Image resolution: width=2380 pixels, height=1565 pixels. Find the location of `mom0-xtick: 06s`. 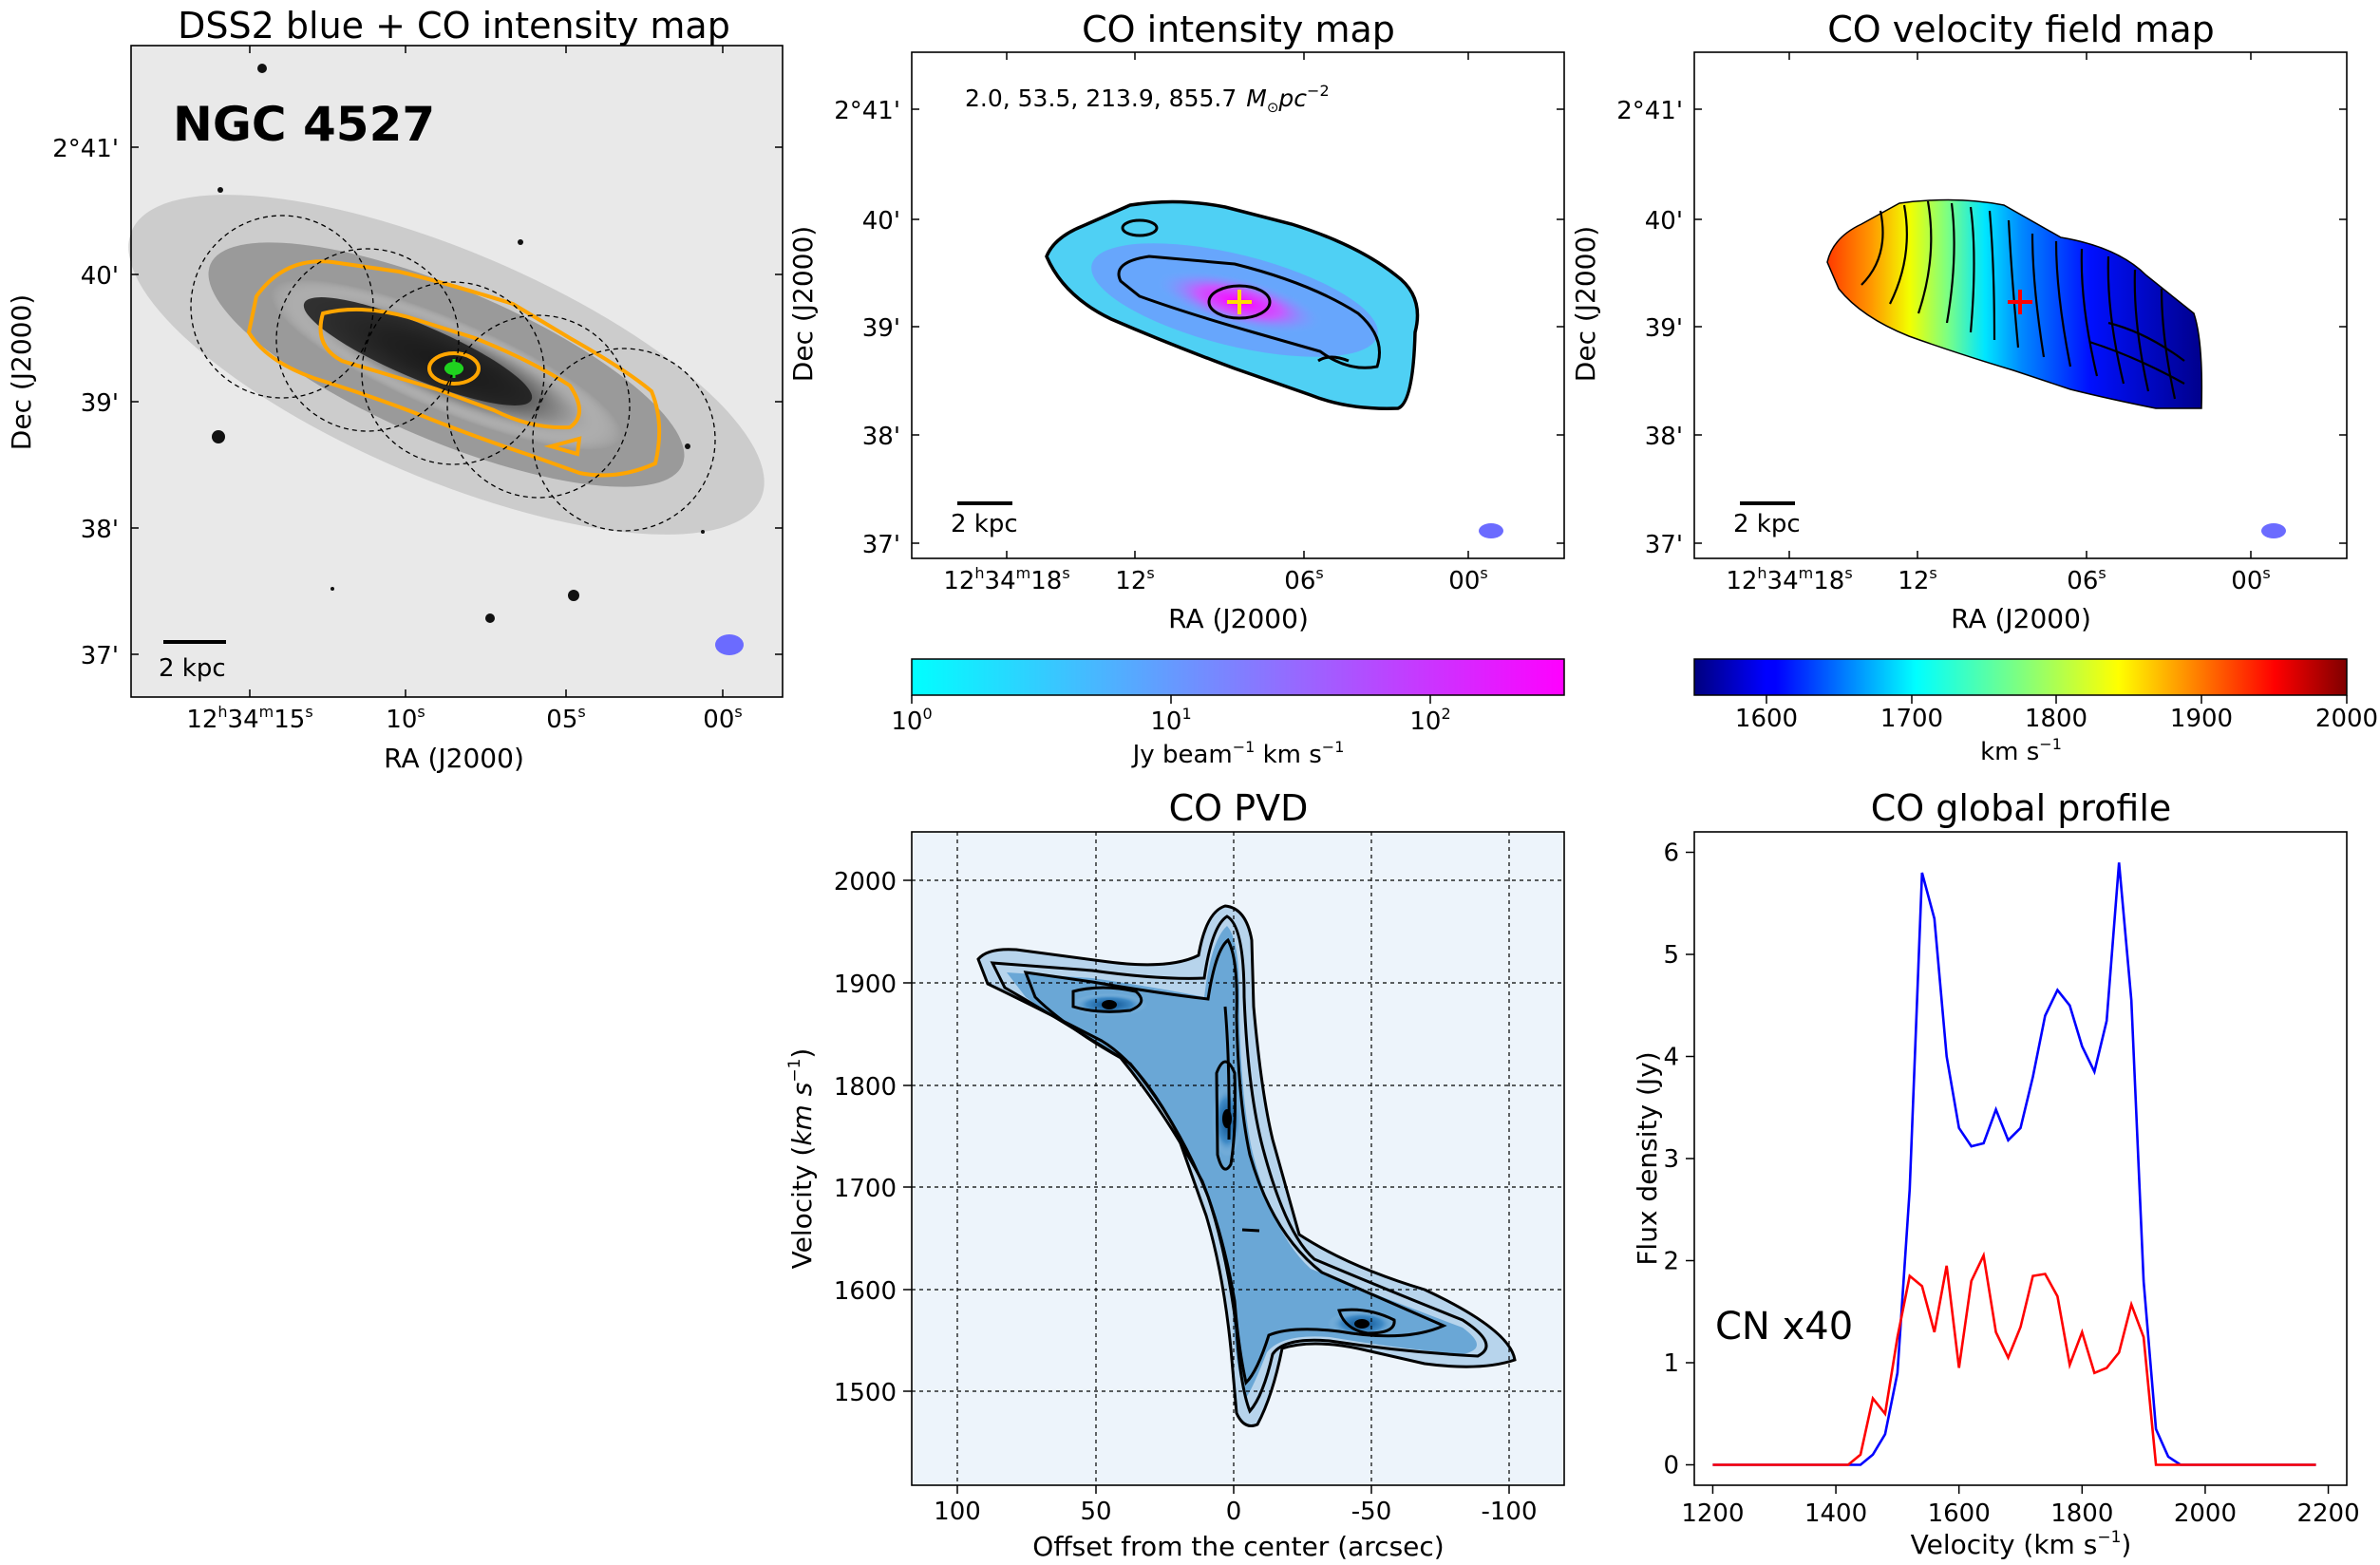

mom0-xtick: 06s is located at coordinates (1303, 579).